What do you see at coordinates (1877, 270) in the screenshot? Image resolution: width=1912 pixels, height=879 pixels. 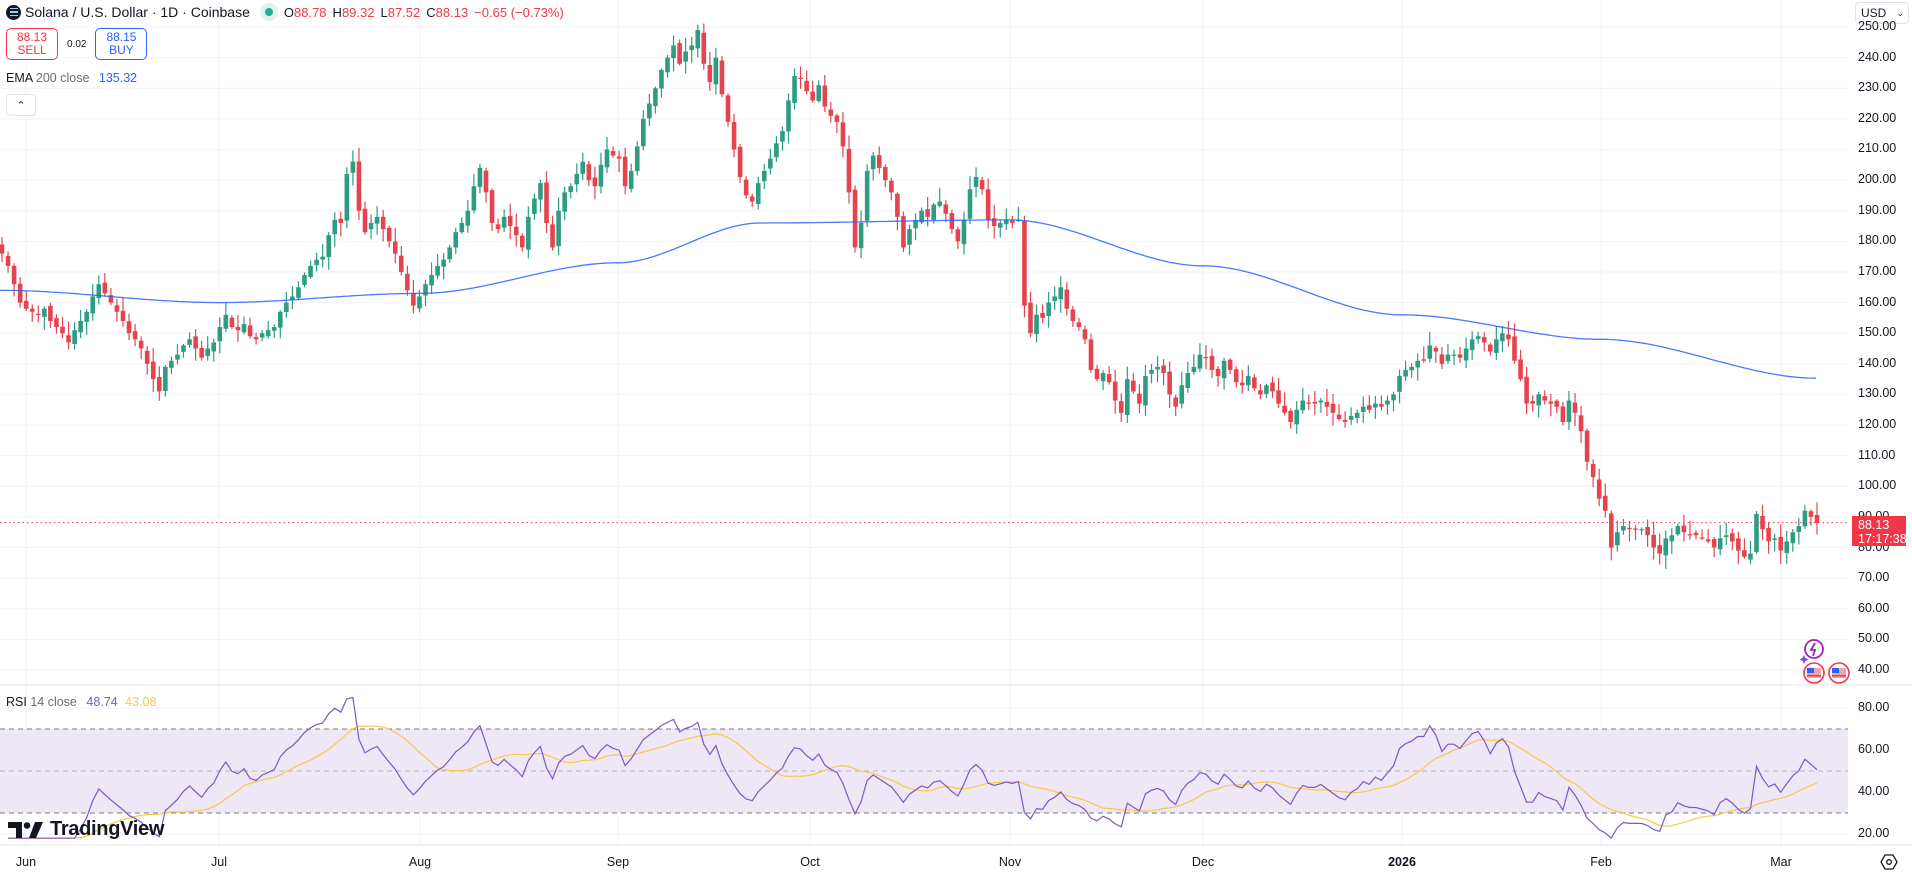 I see `price-axis-label: 170.00` at bounding box center [1877, 270].